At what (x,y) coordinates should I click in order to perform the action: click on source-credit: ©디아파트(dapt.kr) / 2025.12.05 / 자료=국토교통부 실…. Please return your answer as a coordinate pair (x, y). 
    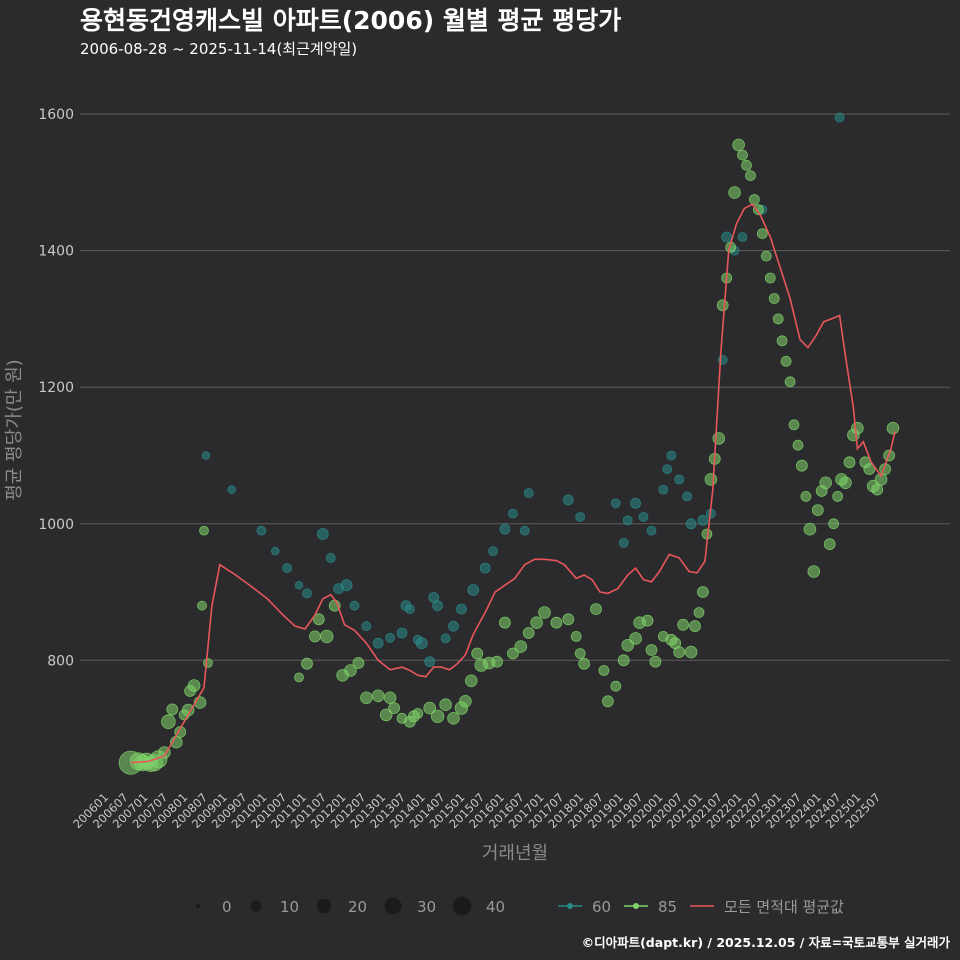
    Looking at the image, I should click on (766, 942).